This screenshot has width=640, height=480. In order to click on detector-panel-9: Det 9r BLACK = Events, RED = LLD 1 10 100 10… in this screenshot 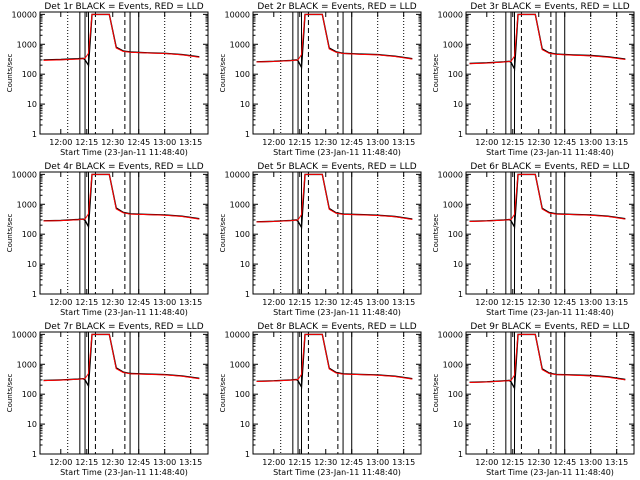, I will do `click(533, 399)`.